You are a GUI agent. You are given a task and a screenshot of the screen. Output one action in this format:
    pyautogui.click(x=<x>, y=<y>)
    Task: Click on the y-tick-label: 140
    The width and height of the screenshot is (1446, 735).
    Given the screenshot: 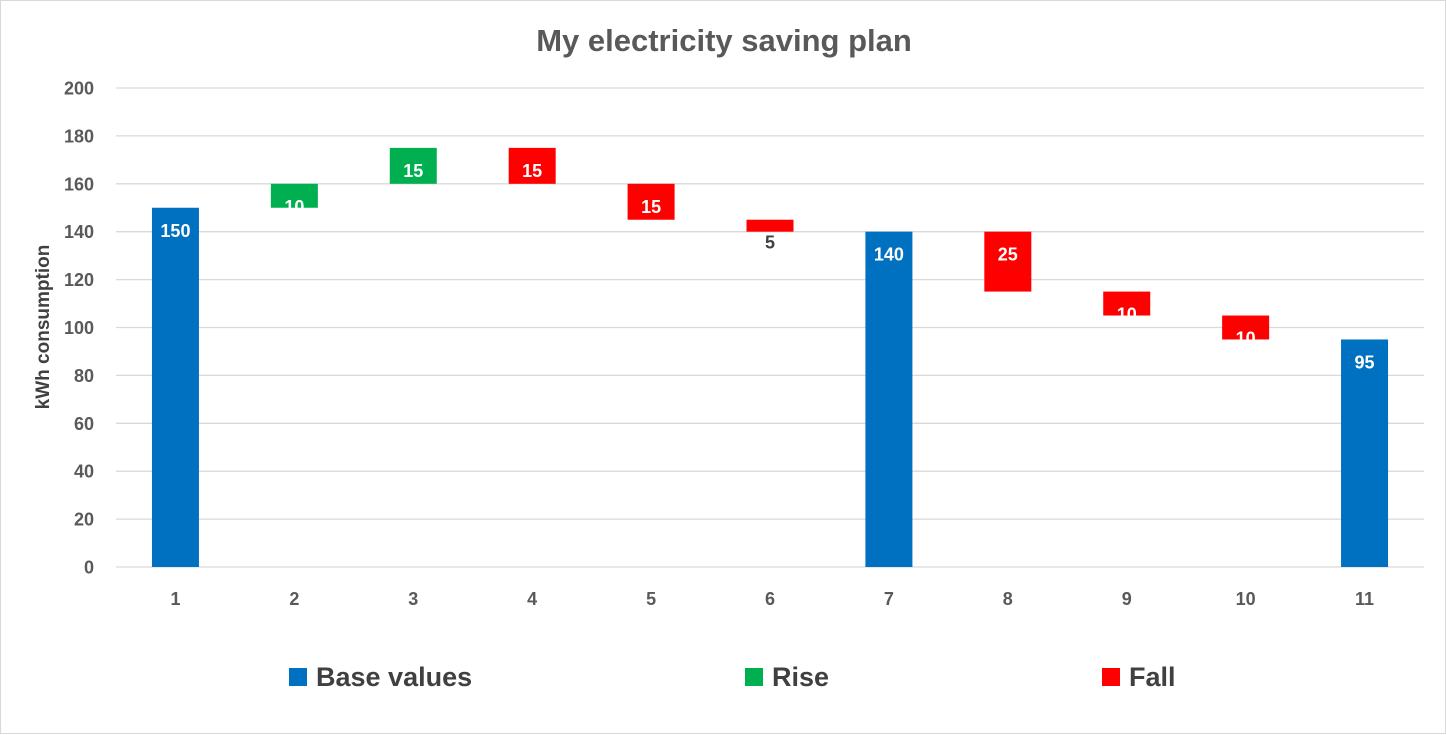 What is the action you would take?
    pyautogui.click(x=79, y=232)
    